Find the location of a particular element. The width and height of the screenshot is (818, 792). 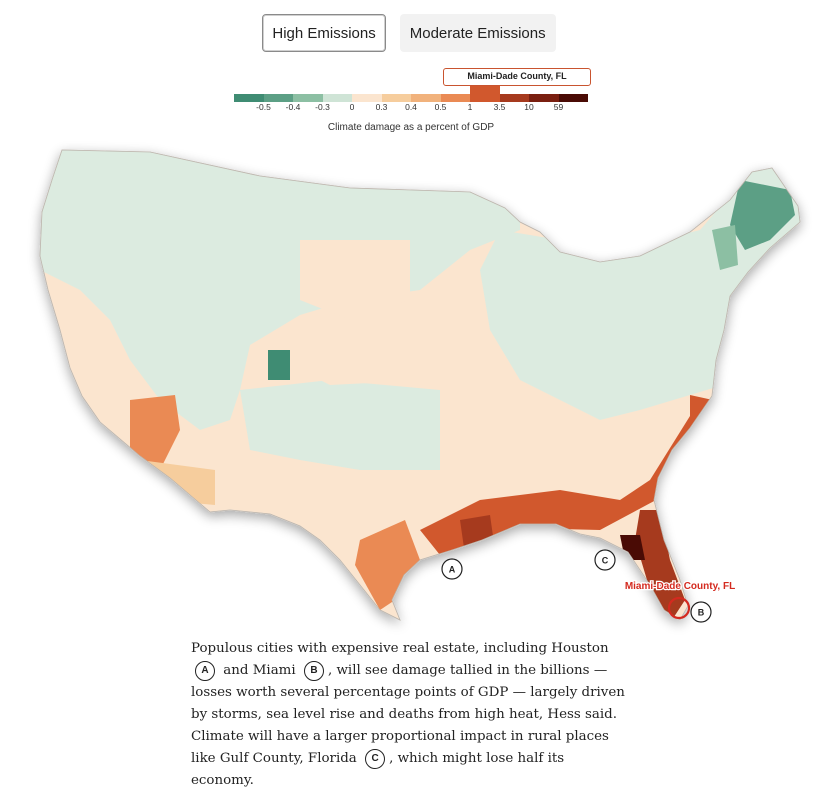

marker-a-label: A is located at coordinates (452, 570).